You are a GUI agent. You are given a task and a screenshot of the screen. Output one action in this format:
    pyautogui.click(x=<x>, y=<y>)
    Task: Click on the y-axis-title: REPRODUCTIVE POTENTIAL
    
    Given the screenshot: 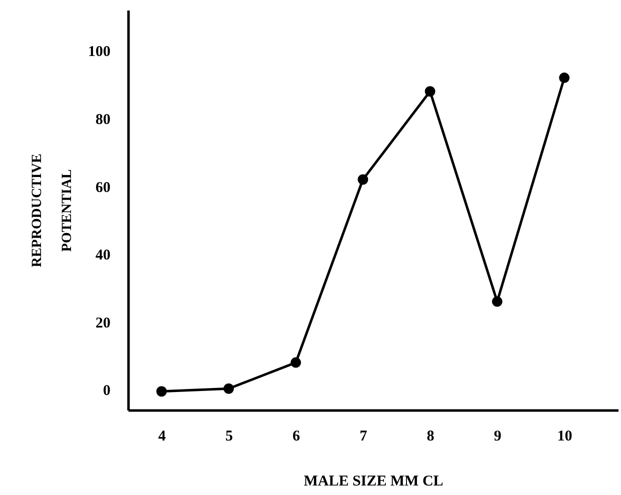 What is the action you would take?
    pyautogui.click(x=52, y=211)
    